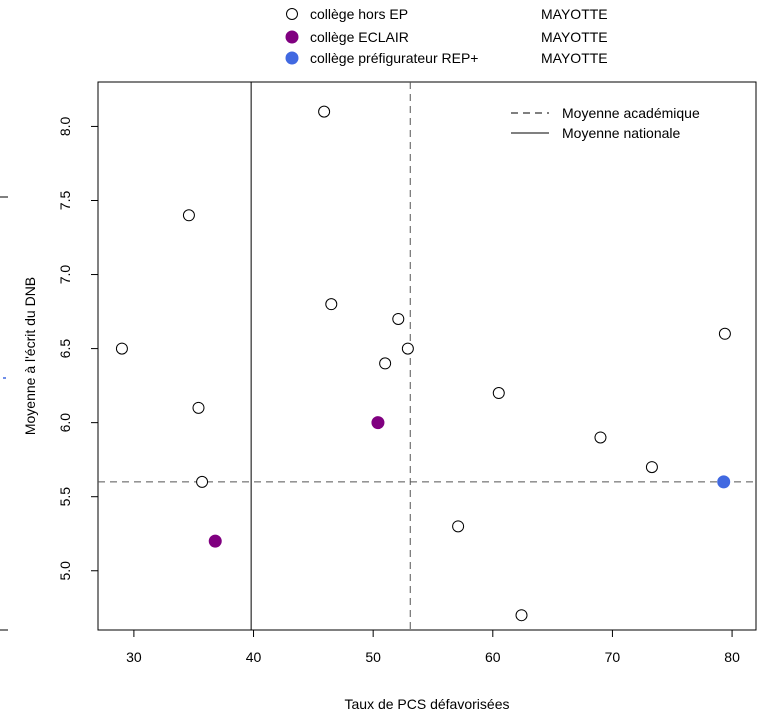 This screenshot has width=764, height=715. Describe the element at coordinates (30, 356) in the screenshot. I see `y-axis-title: Moyenne à l'écrit du DNB` at that location.